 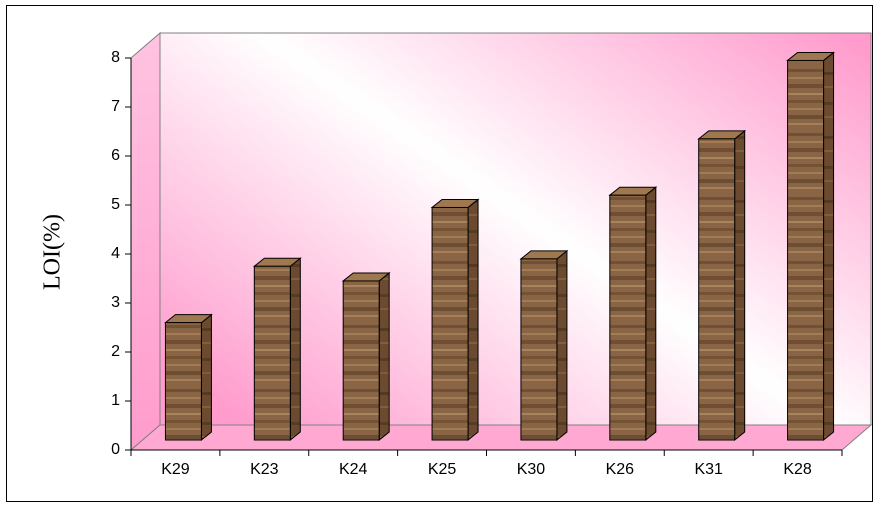 I want to click on y-tick-label: 6, so click(x=115, y=155).